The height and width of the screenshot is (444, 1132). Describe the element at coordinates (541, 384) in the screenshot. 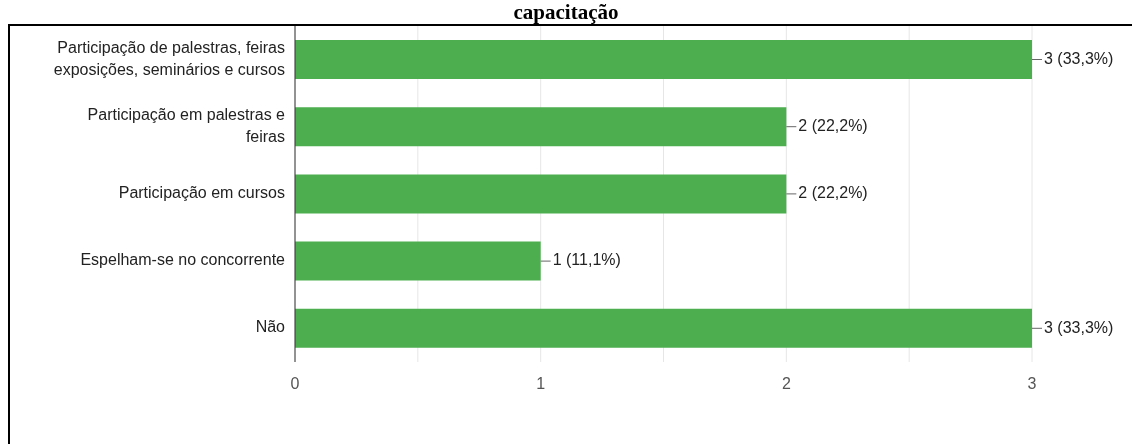

I see `x-tick-label: 1` at that location.